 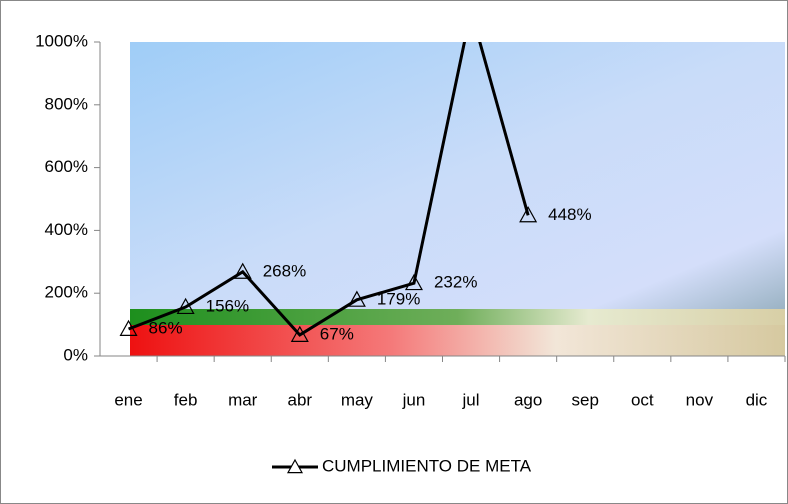 What do you see at coordinates (295, 466) in the screenshot?
I see `legend-marker` at bounding box center [295, 466].